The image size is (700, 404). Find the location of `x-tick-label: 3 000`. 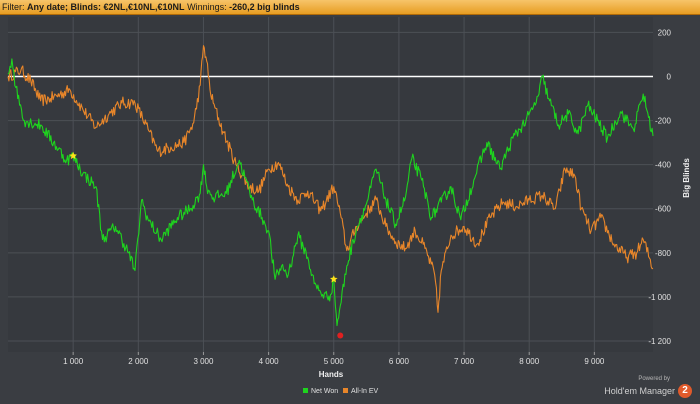

x-tick-label: 3 000 is located at coordinates (203, 361).